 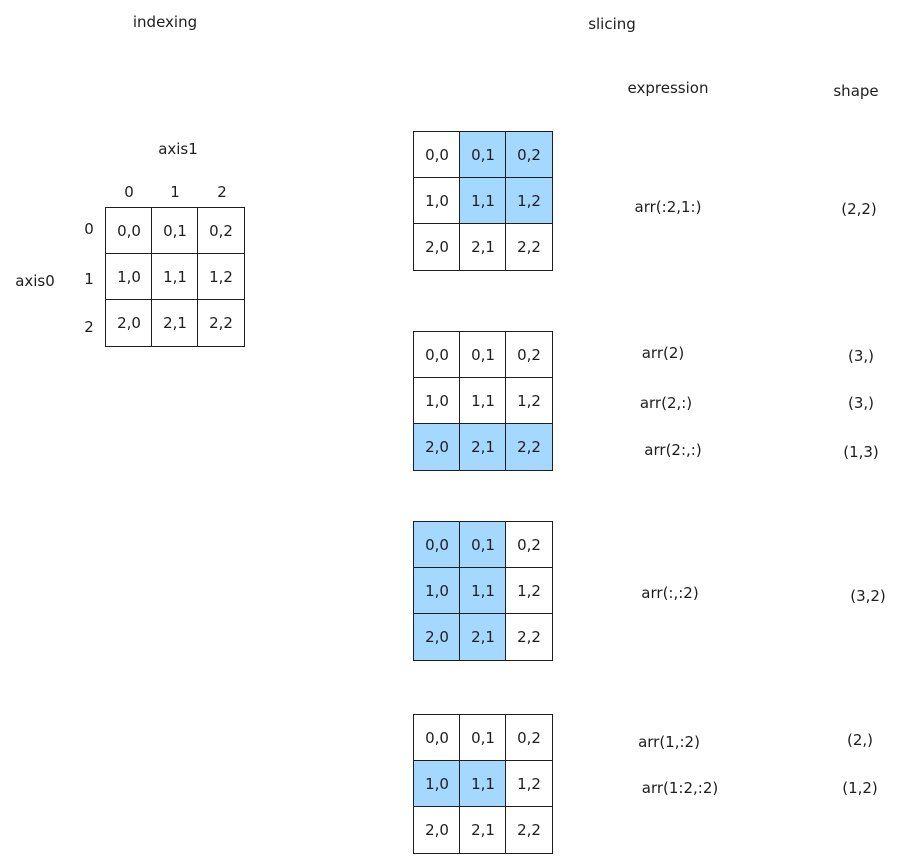 What do you see at coordinates (860, 740) in the screenshot?
I see `shape-text: (2,)` at bounding box center [860, 740].